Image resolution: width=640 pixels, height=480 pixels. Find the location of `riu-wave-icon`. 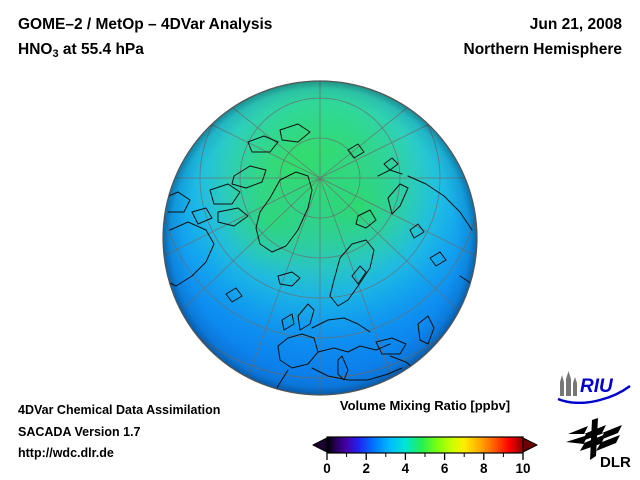

riu-wave-icon is located at coordinates (594, 395).